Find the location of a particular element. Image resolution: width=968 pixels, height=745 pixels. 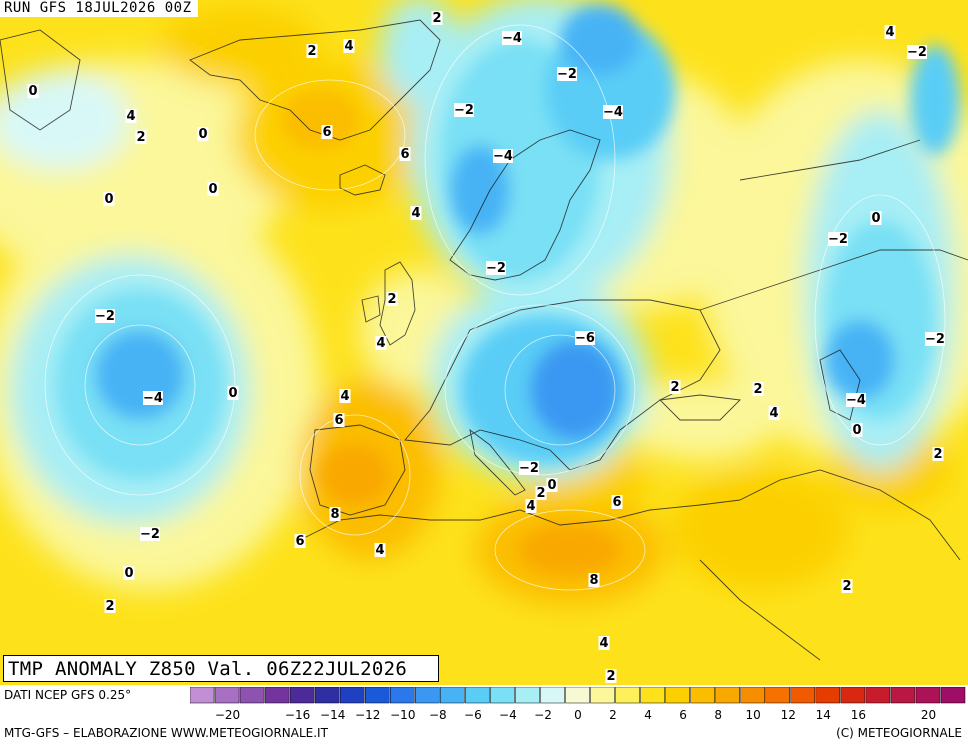

legend-tick-label: −10 is located at coordinates (402, 715).